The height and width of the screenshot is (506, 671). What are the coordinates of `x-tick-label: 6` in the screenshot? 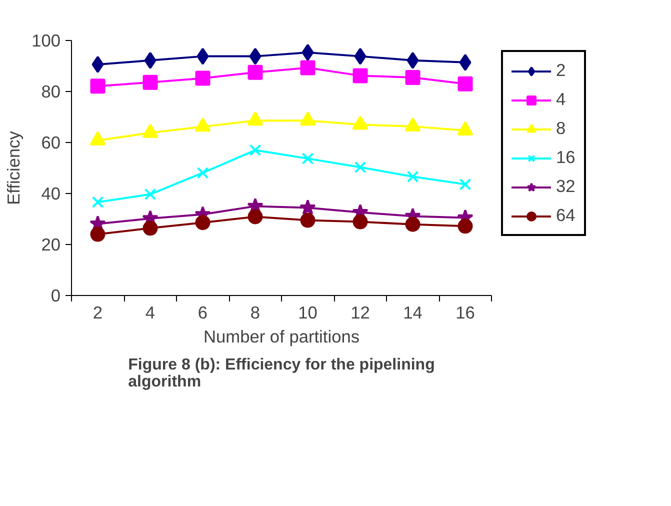 It's located at (203, 312).